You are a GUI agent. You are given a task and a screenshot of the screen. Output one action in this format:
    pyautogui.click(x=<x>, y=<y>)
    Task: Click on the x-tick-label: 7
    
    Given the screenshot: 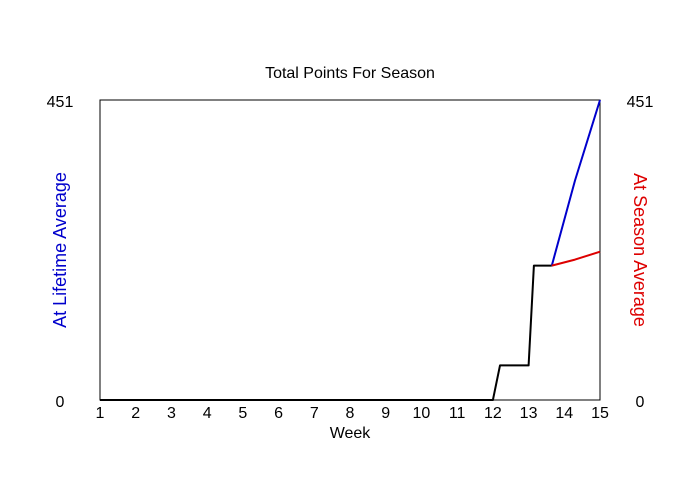 What is the action you would take?
    pyautogui.click(x=314, y=413)
    